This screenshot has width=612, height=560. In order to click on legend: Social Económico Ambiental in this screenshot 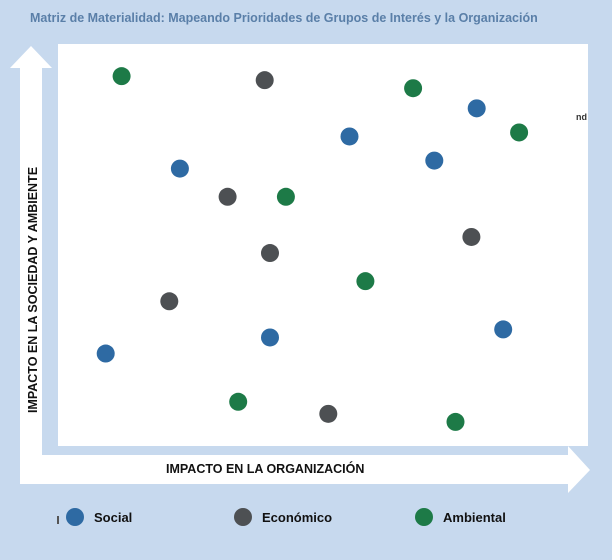, I will do `click(306, 520)`.